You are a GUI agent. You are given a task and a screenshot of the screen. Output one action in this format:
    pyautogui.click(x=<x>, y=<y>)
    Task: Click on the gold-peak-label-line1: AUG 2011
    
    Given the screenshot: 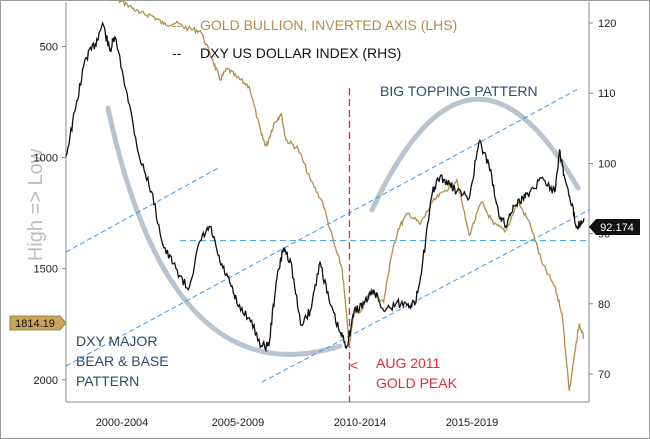 What is the action you would take?
    pyautogui.click(x=408, y=363)
    